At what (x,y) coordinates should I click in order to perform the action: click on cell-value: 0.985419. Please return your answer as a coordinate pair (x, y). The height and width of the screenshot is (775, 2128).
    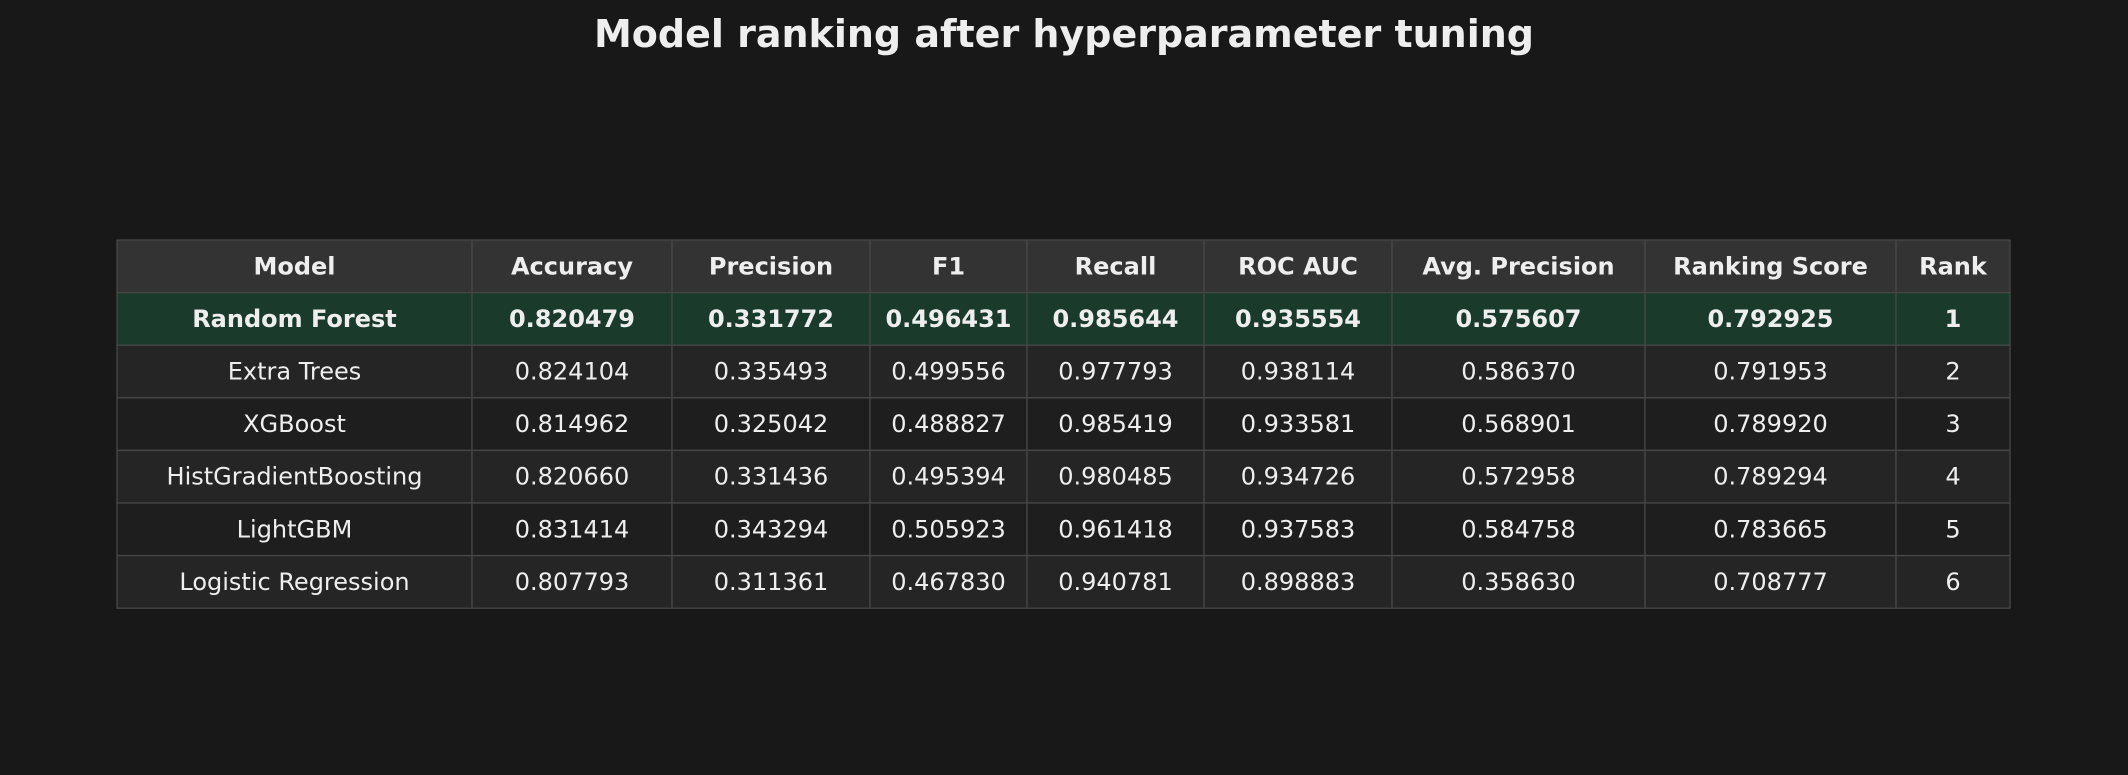
    Looking at the image, I should click on (1115, 424).